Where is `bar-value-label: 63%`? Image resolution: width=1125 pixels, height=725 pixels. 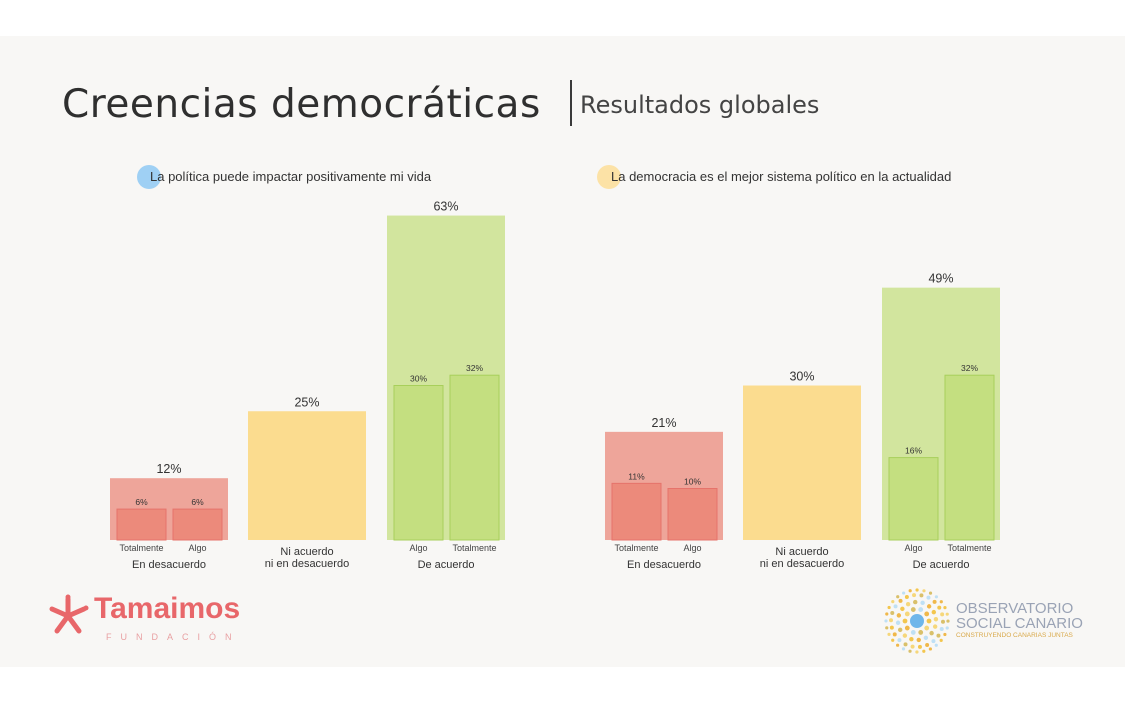 bar-value-label: 63% is located at coordinates (445, 207).